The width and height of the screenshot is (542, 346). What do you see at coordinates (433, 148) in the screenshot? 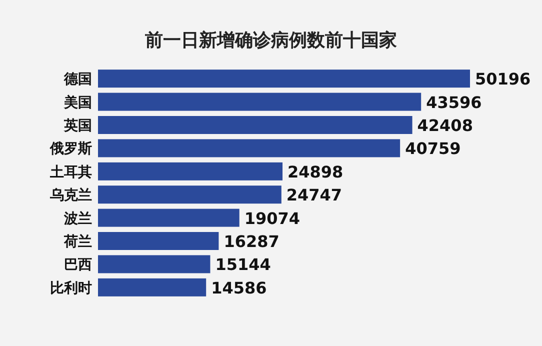
I see `data-label: 40759` at bounding box center [433, 148].